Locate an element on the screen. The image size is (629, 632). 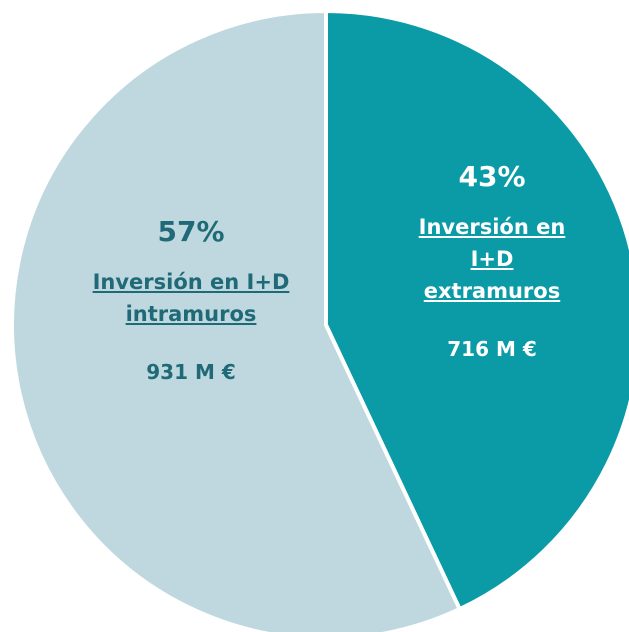
category-label: Inversión en I+D intramuros is located at coordinates (191, 298).